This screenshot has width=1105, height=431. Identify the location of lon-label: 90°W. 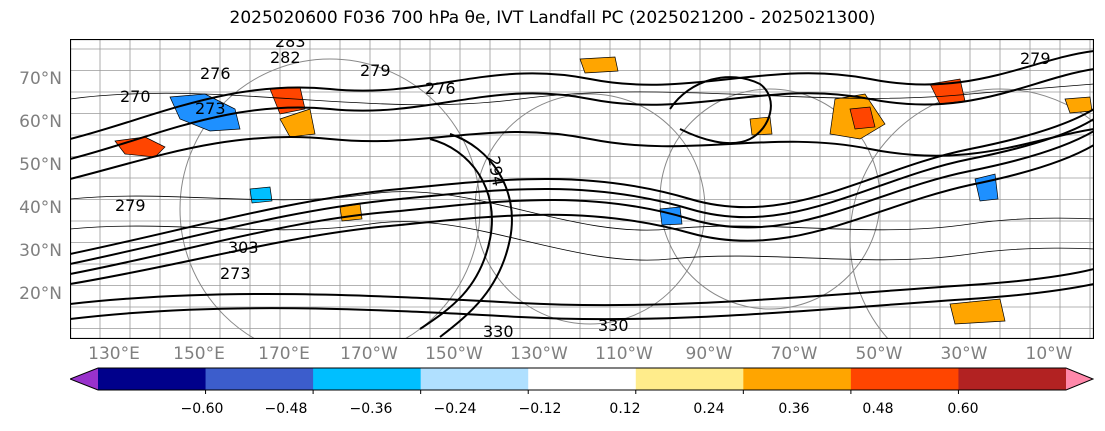
(709, 354).